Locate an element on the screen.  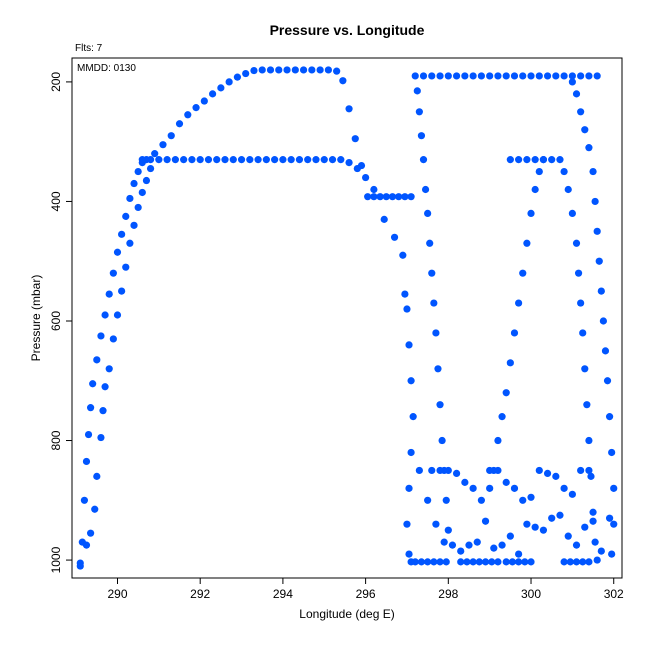
y-axis: 200 400 600 800 1000 is located at coordinates (60, 322).